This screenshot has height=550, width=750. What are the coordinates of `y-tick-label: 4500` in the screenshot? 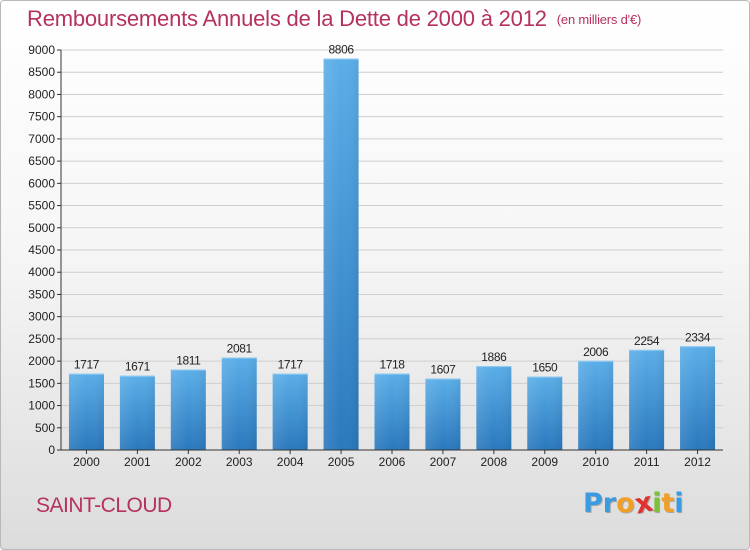 It's located at (41, 250).